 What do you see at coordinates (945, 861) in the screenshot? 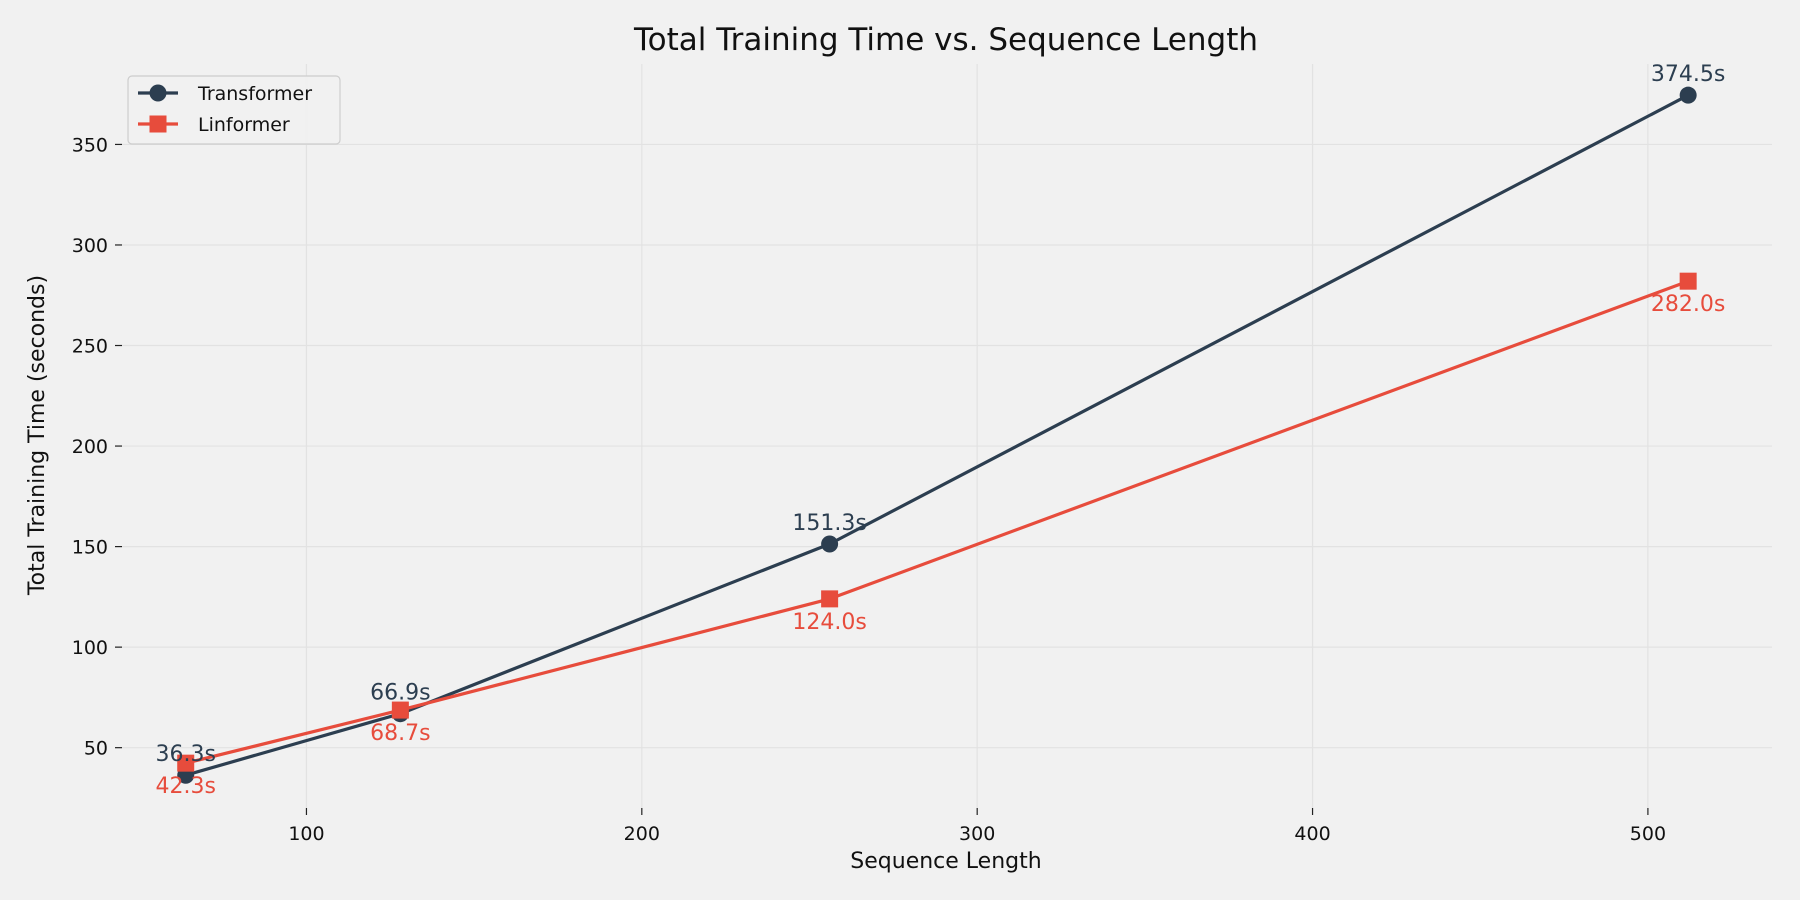
I see `x-axis-title: Sequence Length` at bounding box center [945, 861].